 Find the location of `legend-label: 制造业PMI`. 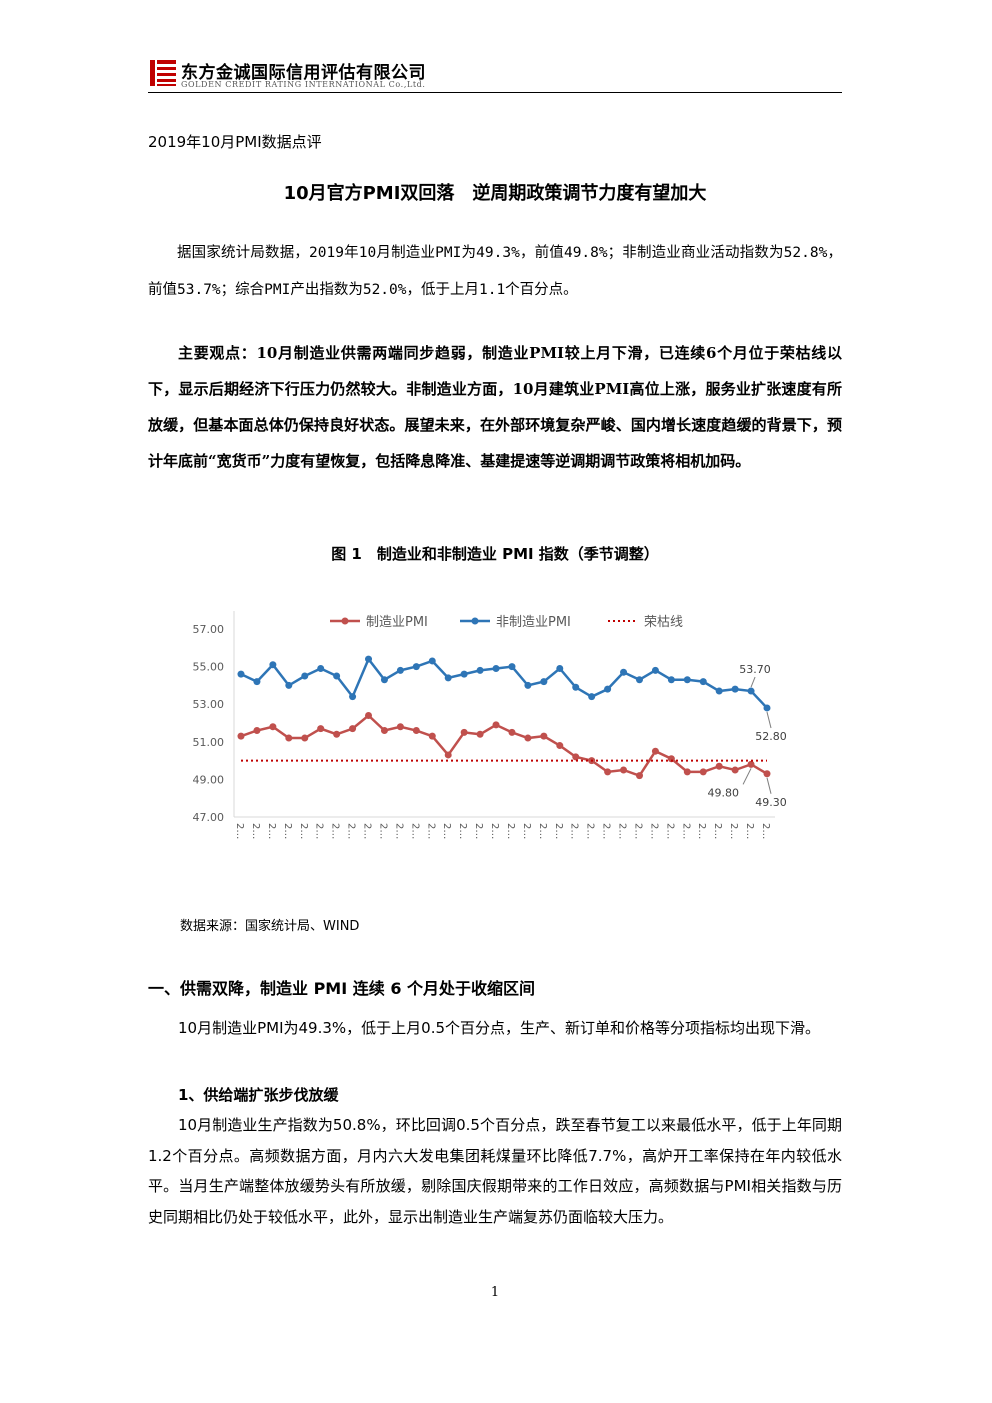

legend-label: 制造业PMI is located at coordinates (397, 622).